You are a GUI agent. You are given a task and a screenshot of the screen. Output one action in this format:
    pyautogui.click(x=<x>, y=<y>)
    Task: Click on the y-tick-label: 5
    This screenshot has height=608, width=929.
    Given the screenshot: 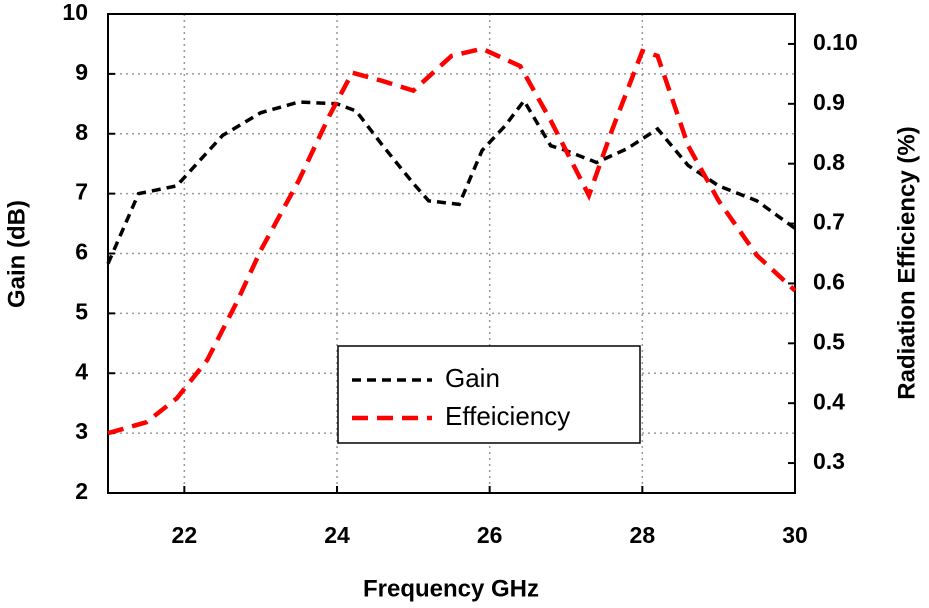 What is the action you would take?
    pyautogui.click(x=81, y=311)
    